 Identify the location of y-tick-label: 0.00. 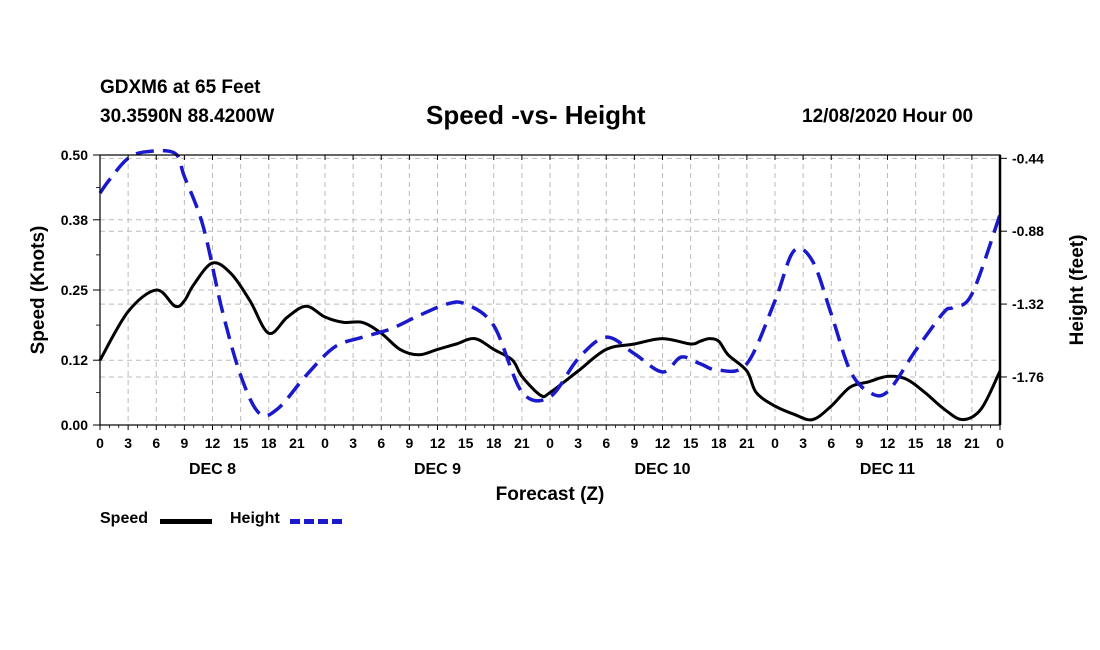
(74, 425).